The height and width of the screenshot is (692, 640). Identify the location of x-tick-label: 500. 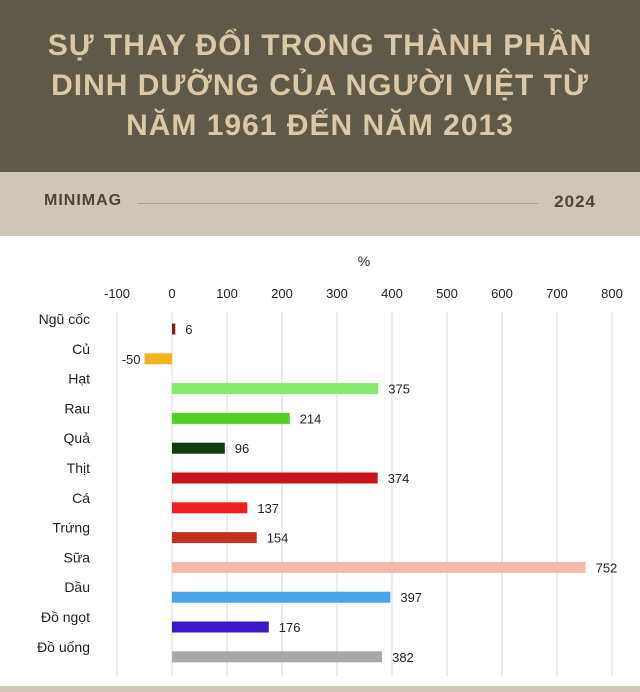
(447, 293).